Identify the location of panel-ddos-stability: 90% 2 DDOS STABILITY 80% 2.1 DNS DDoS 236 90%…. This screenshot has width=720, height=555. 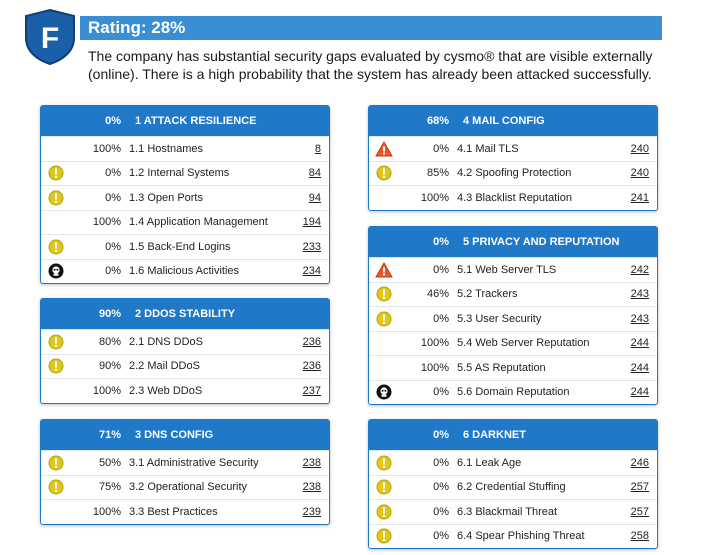
(185, 351).